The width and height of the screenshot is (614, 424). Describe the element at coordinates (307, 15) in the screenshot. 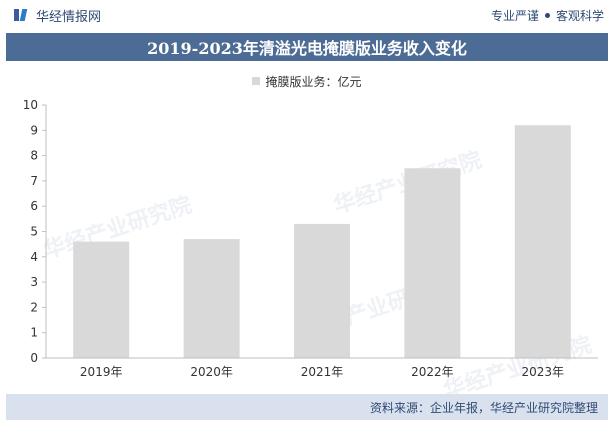

I see `top-bar: 华经情报网 专业严谨 客观科学` at that location.